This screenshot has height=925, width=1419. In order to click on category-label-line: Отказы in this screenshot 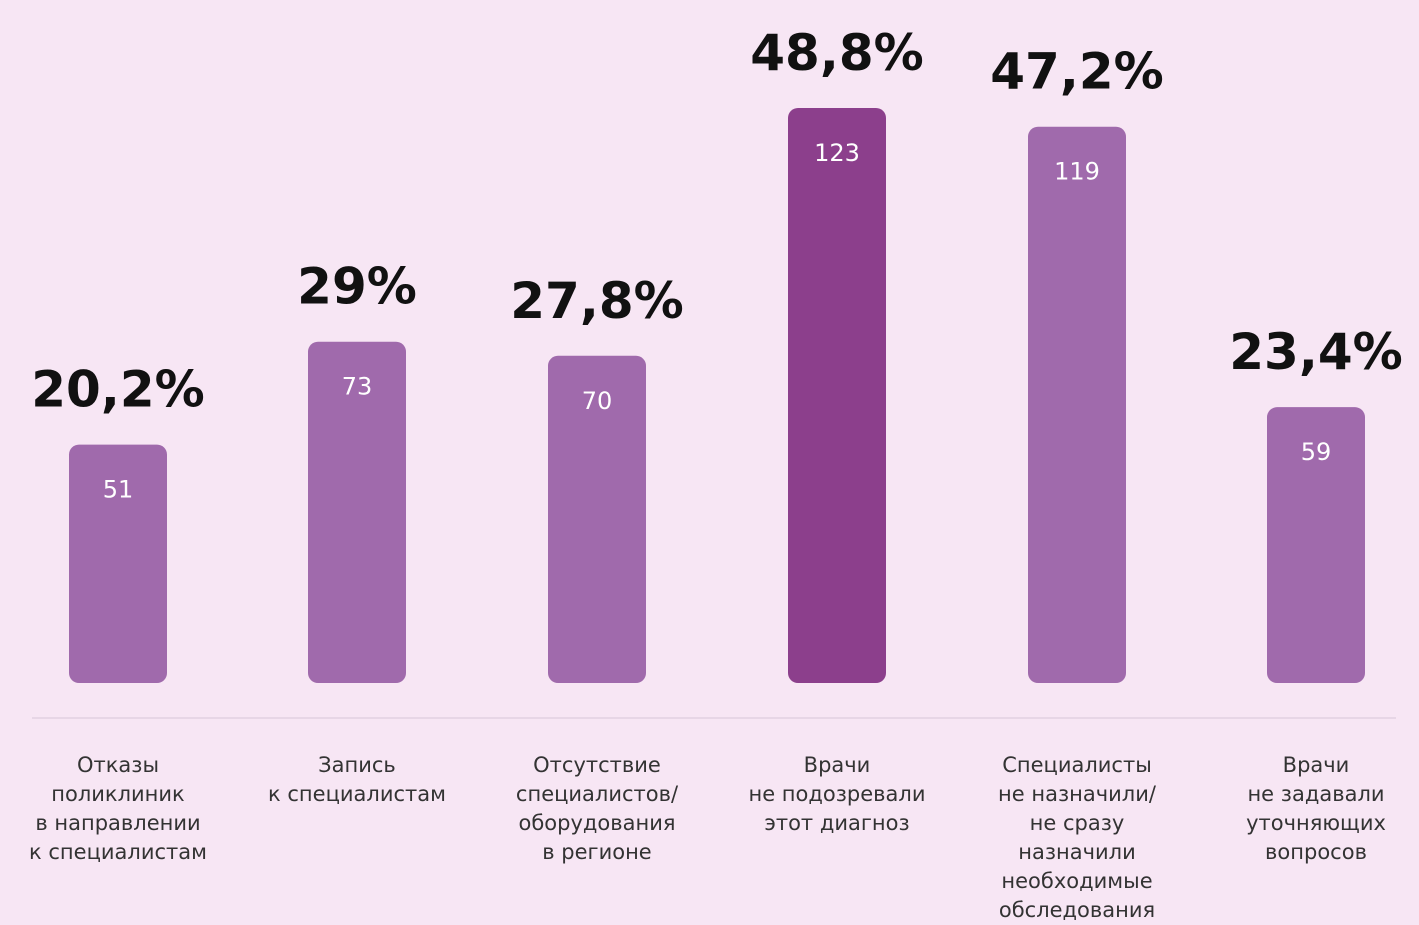, I will do `click(118, 765)`.